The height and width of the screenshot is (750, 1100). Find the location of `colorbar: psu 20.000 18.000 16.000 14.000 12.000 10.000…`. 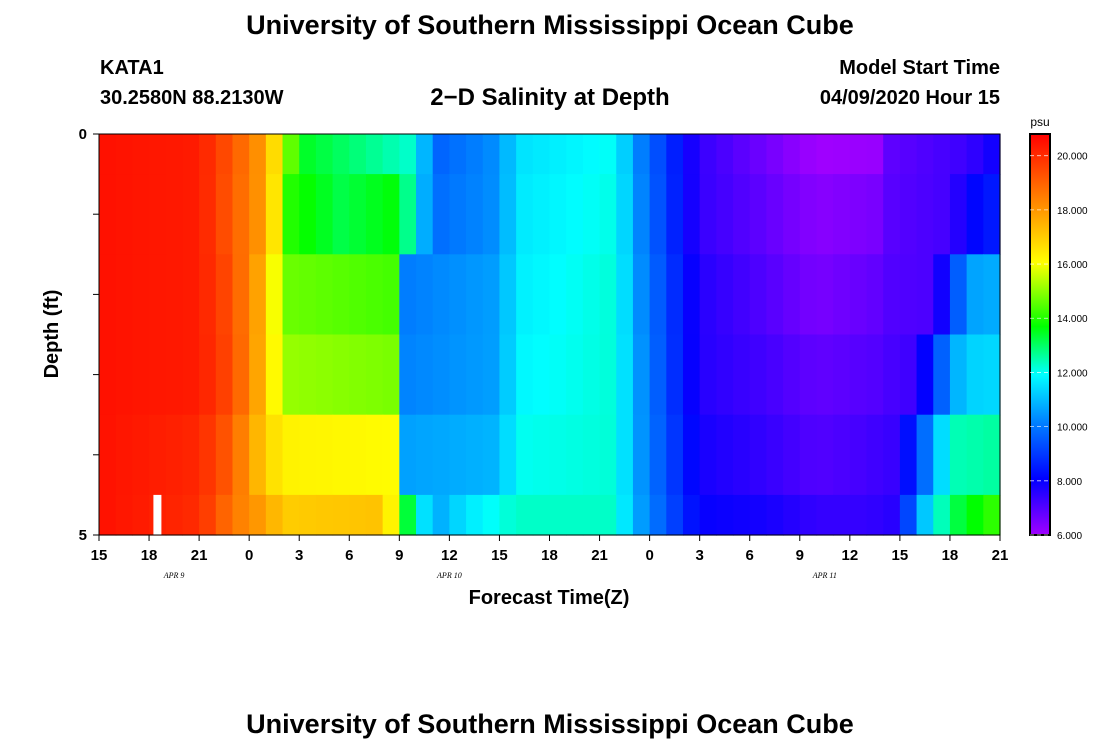

colorbar: psu 20.000 18.000 16.000 14.000 12.000 10.000… is located at coordinates (1058, 328).